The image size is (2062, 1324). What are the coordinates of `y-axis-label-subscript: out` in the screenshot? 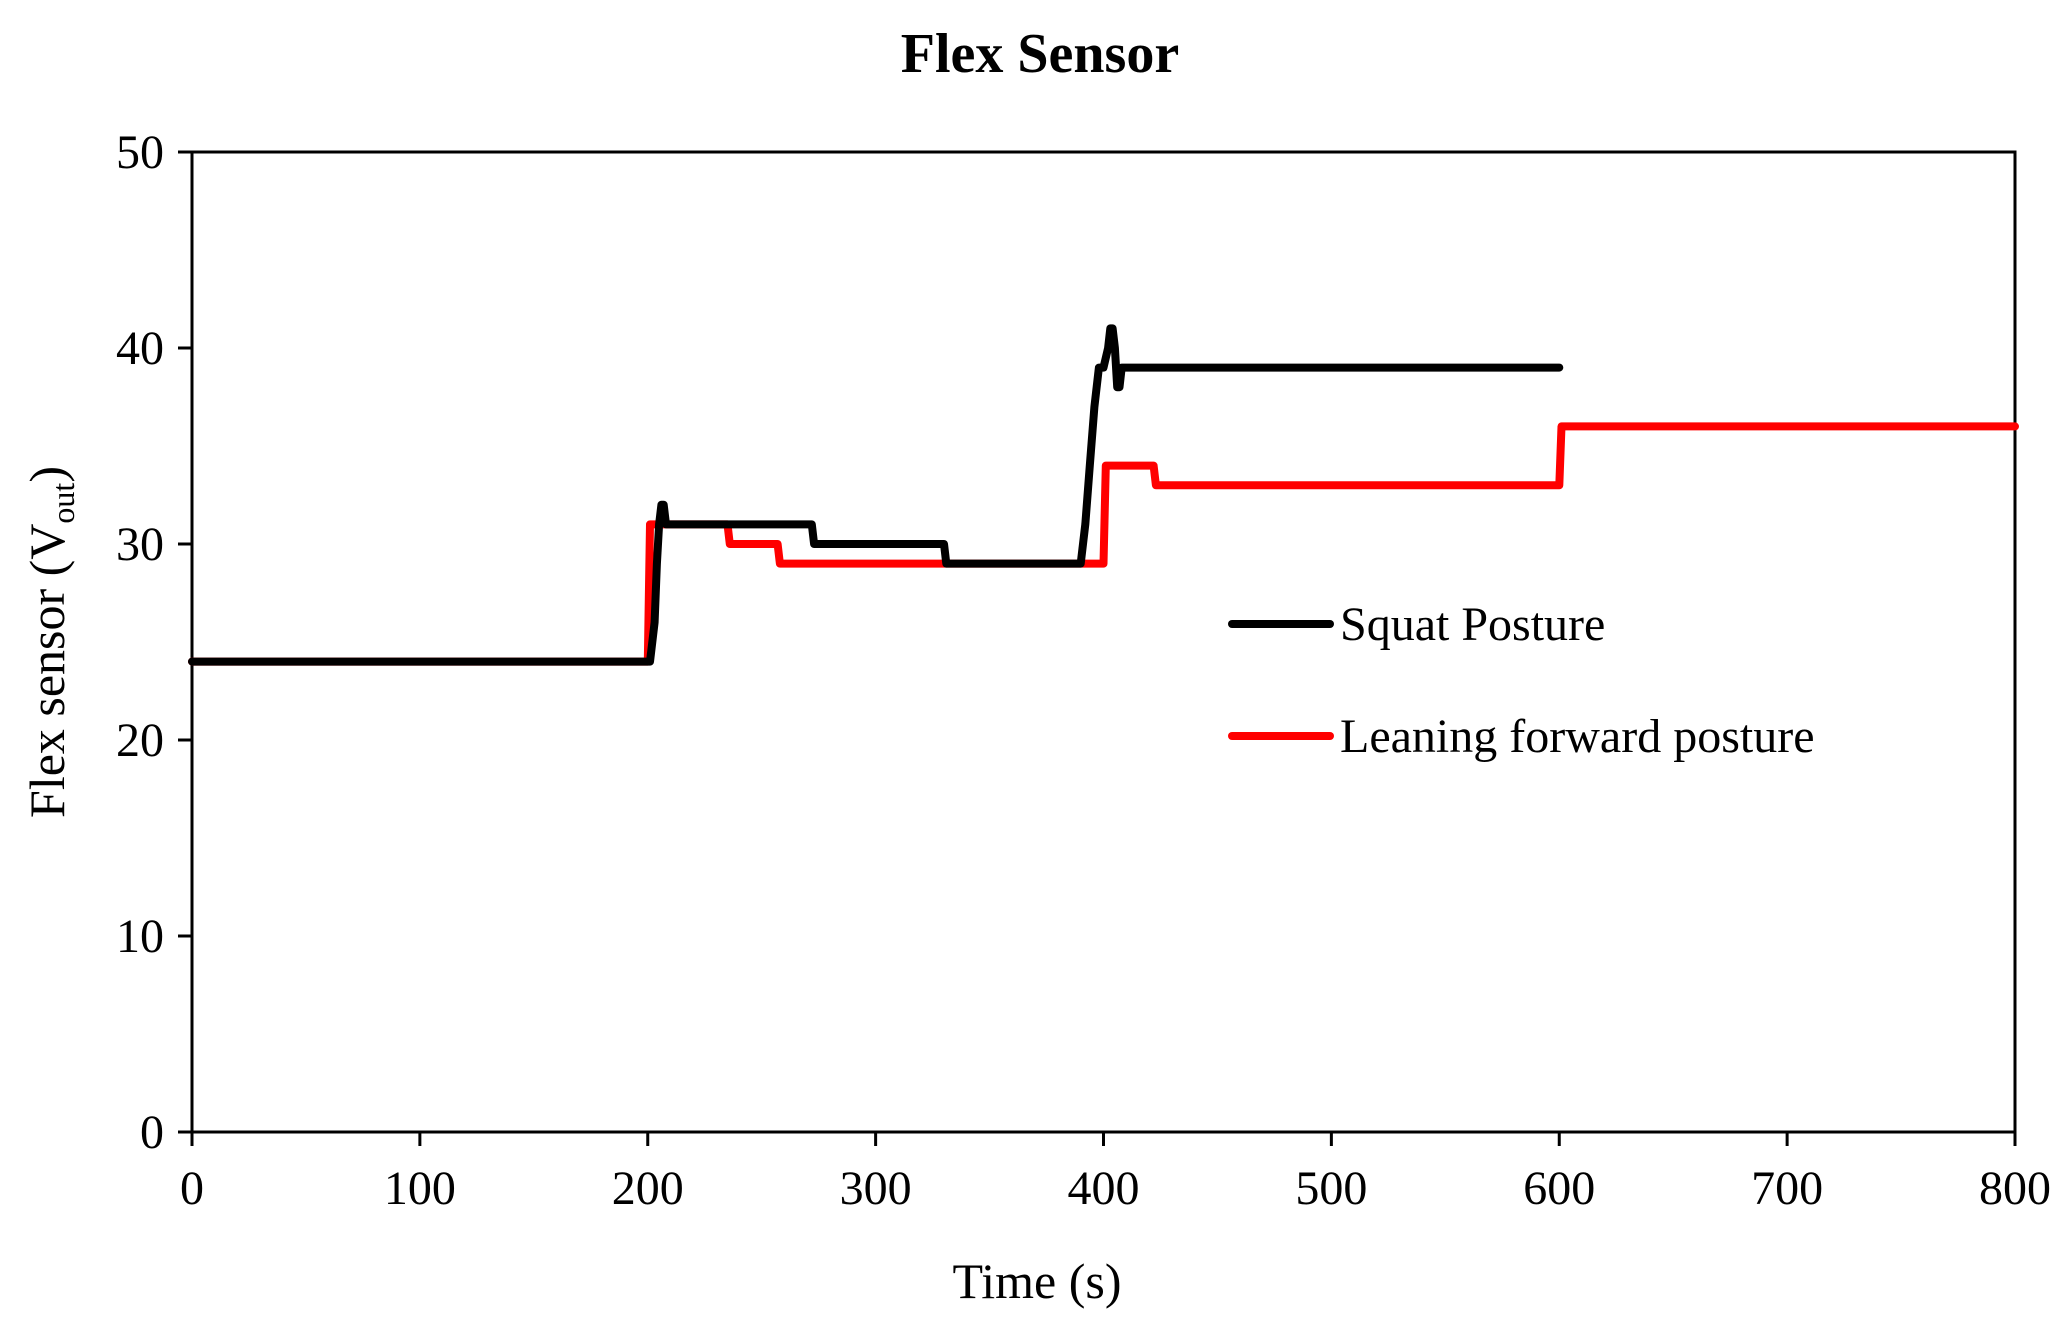 It's located at (63, 503).